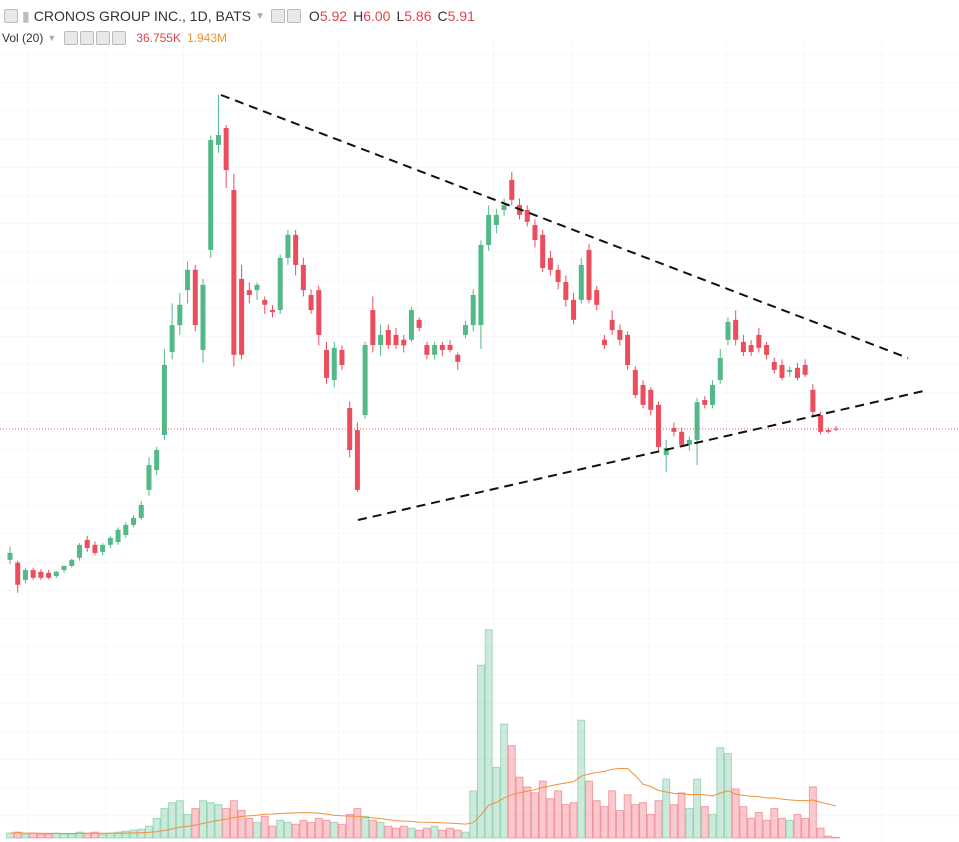 This screenshot has height=842, width=959. What do you see at coordinates (103, 38) in the screenshot?
I see `move-icon` at bounding box center [103, 38].